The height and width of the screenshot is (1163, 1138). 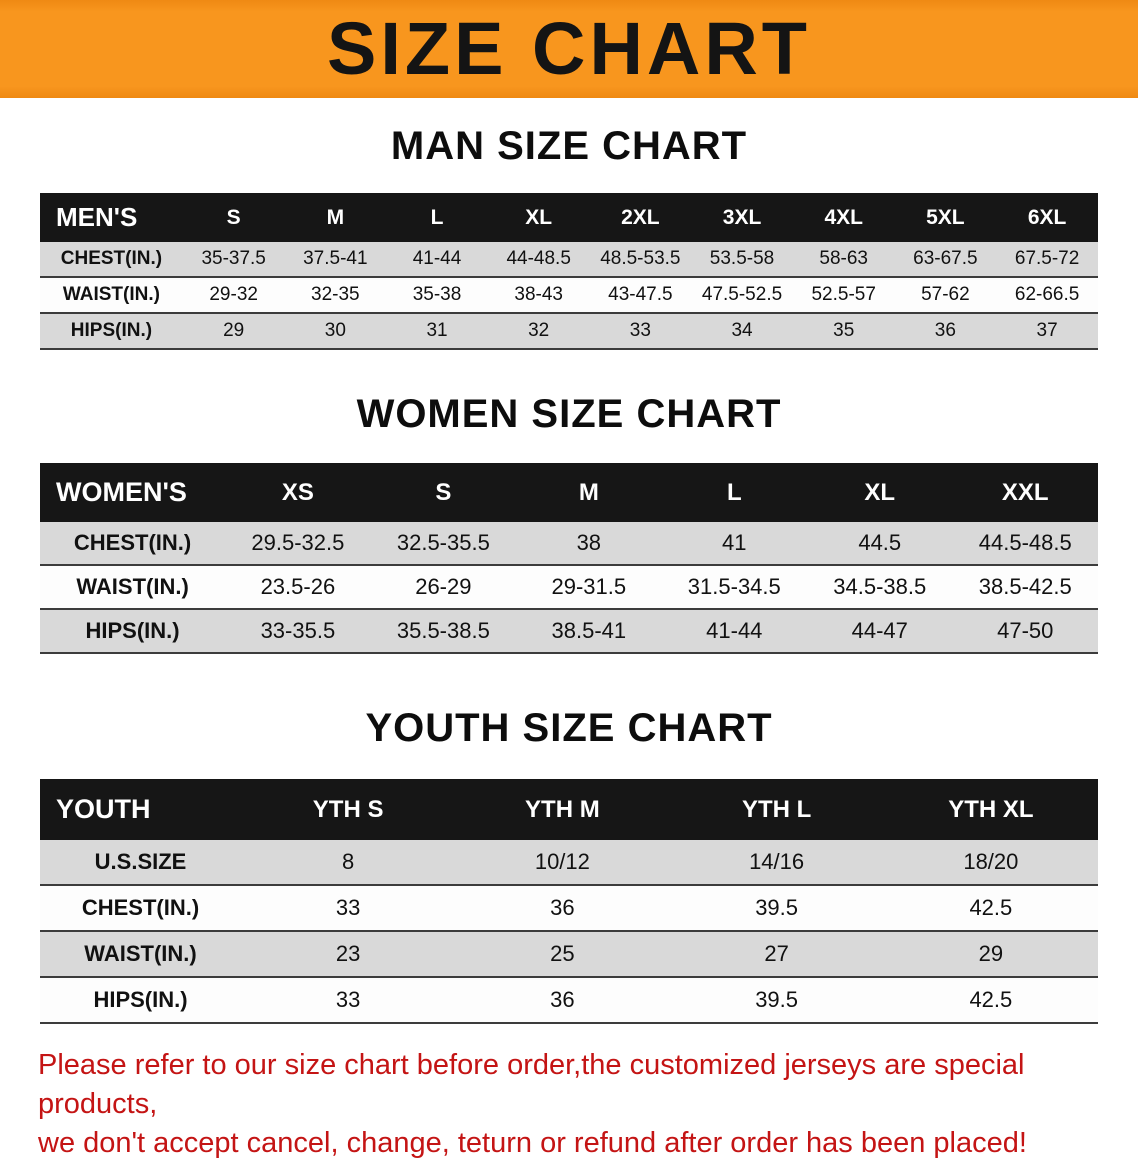 I want to click on size-value-cell: 44-48.5, so click(x=538, y=258).